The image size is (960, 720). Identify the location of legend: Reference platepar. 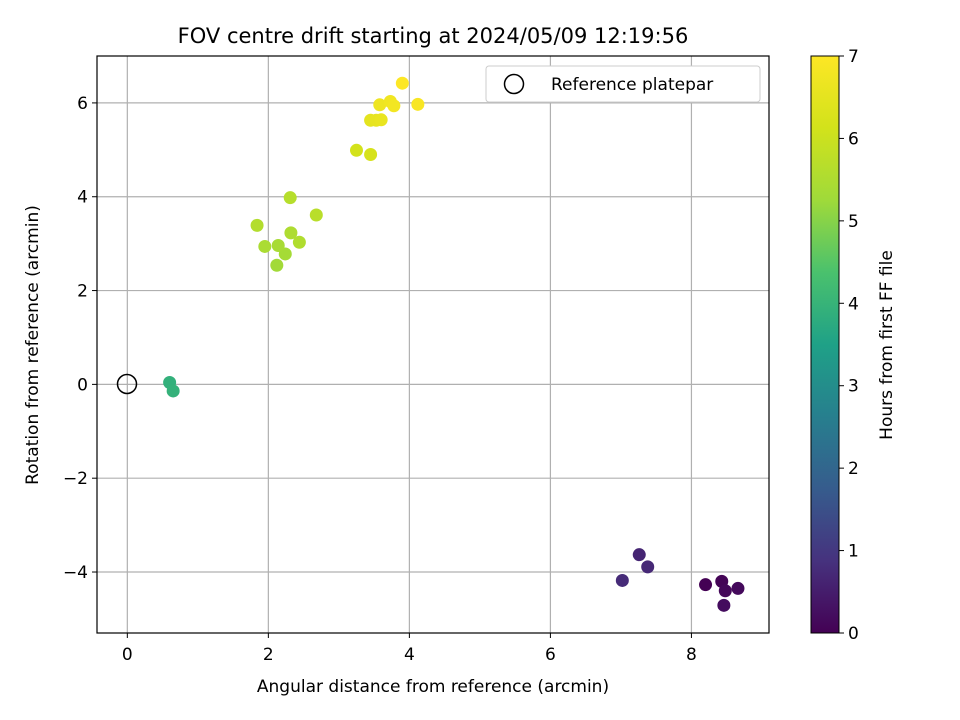
(623, 84).